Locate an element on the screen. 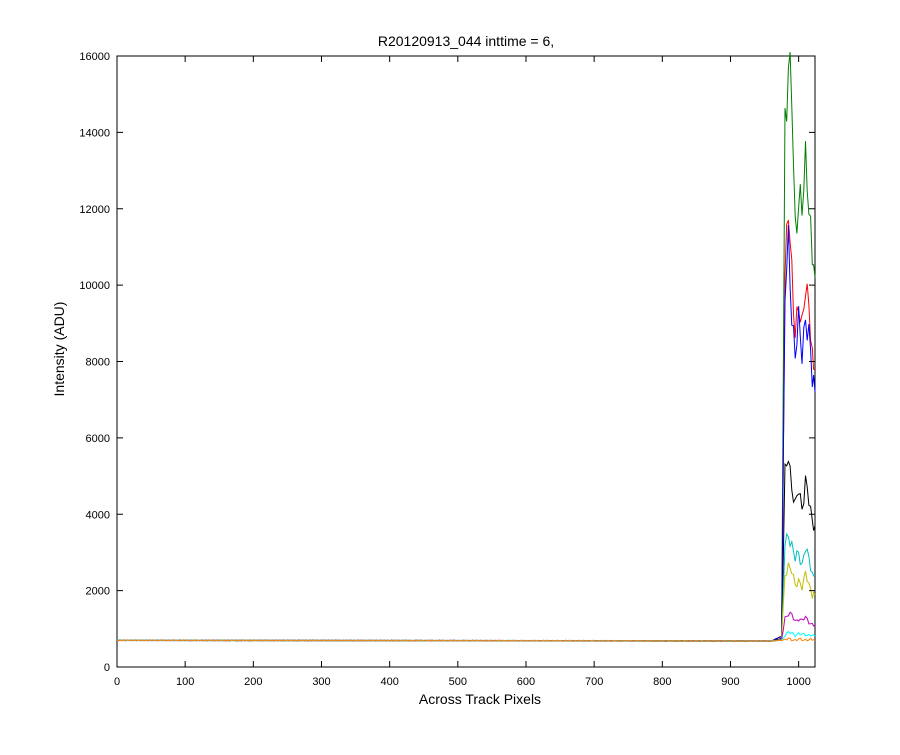  y-tick-label: 4000 is located at coordinates (98, 515).